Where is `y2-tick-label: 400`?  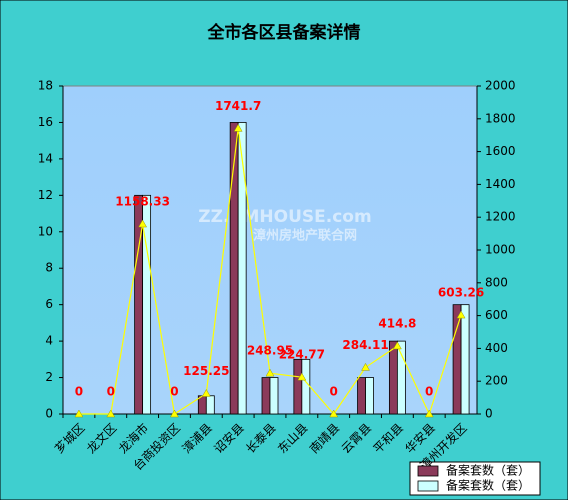 y2-tick-label: 400 is located at coordinates (496, 348).